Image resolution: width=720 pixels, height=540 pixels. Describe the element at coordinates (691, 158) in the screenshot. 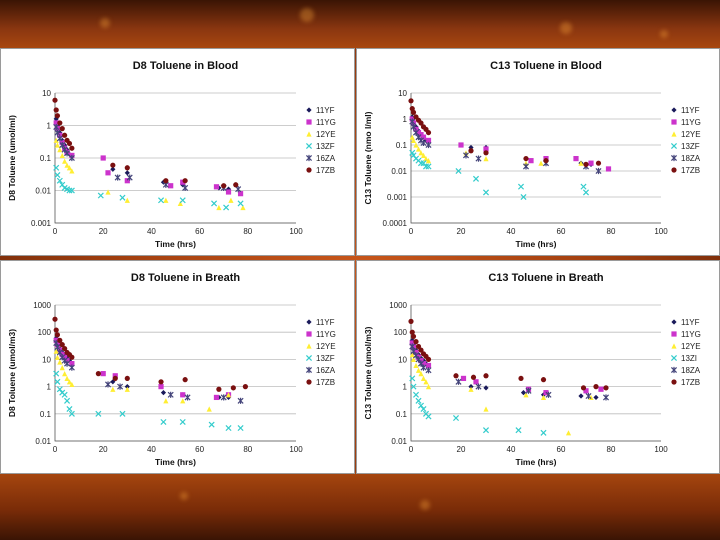

I see `legend-entry: 18ZA` at that location.